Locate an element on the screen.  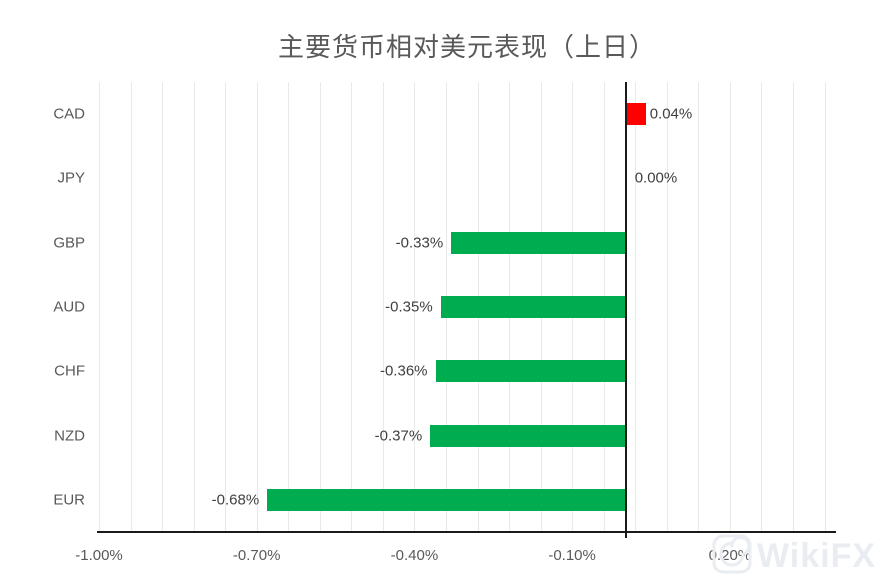
bar-EUR is located at coordinates (446, 499).